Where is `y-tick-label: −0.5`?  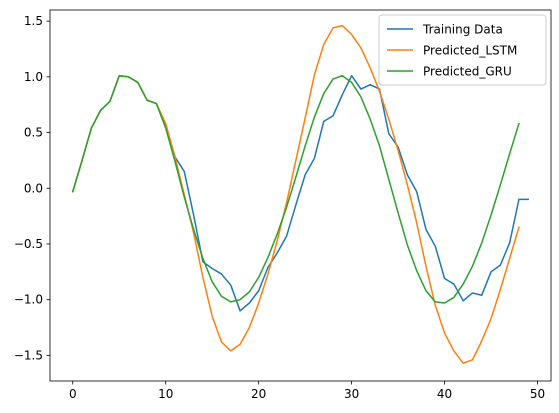
y-tick-label: −0.5 is located at coordinates (28, 244).